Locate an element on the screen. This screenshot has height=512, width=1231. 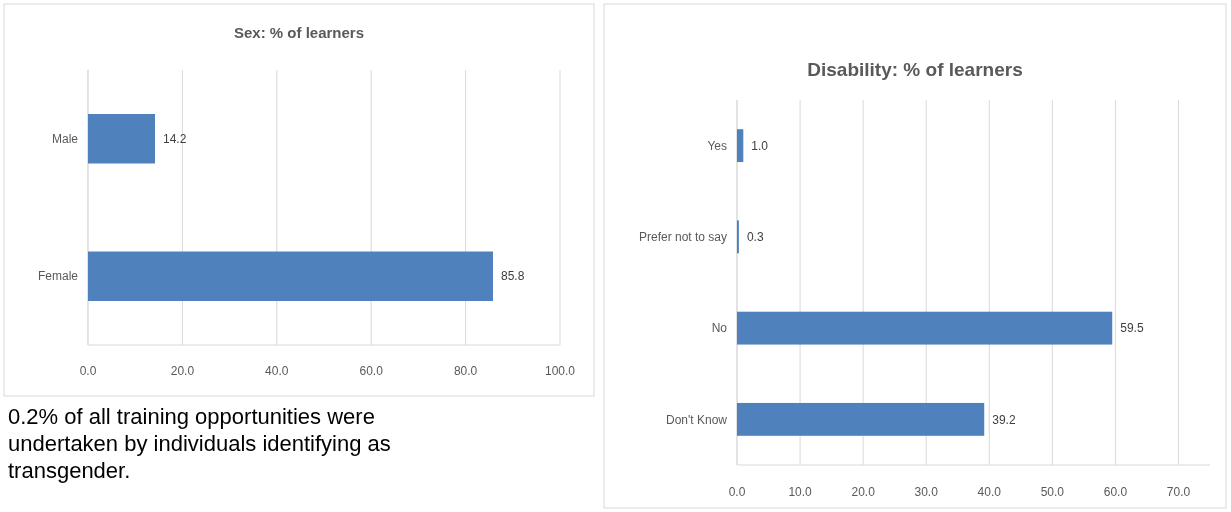
data-label: 85.8 is located at coordinates (512, 276).